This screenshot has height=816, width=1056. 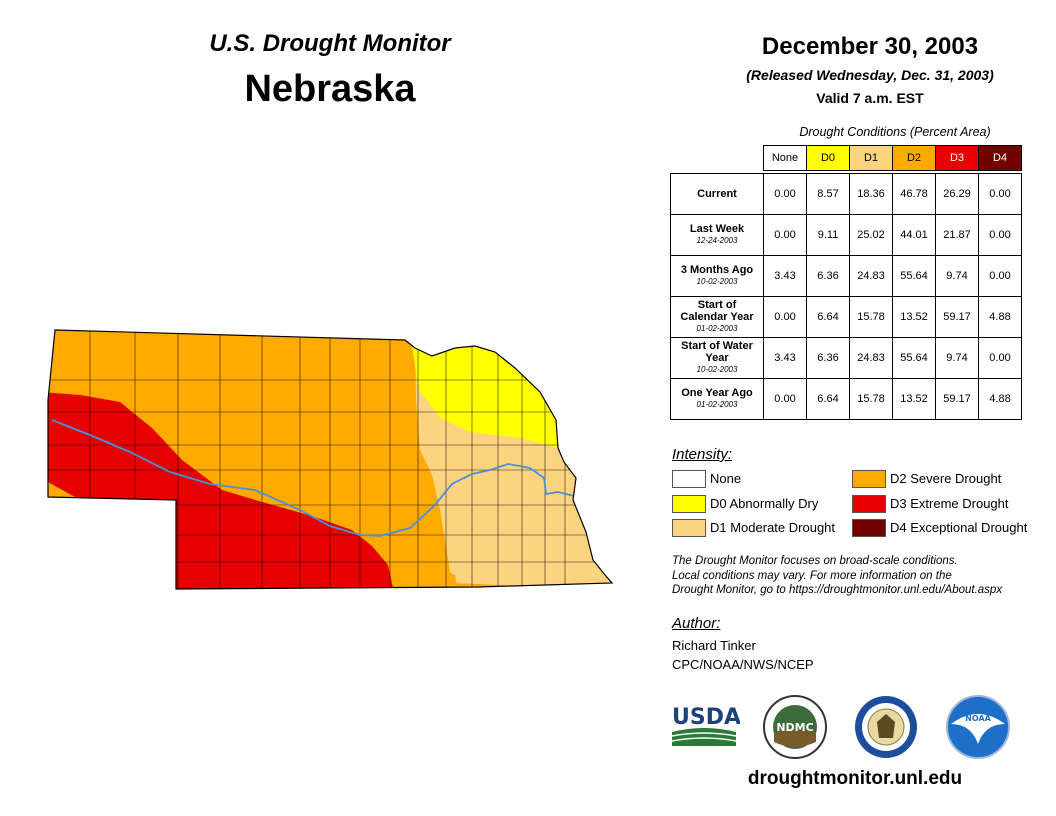 What do you see at coordinates (870, 98) in the screenshot?
I see `valid-time: Valid 7 a.m. EST` at bounding box center [870, 98].